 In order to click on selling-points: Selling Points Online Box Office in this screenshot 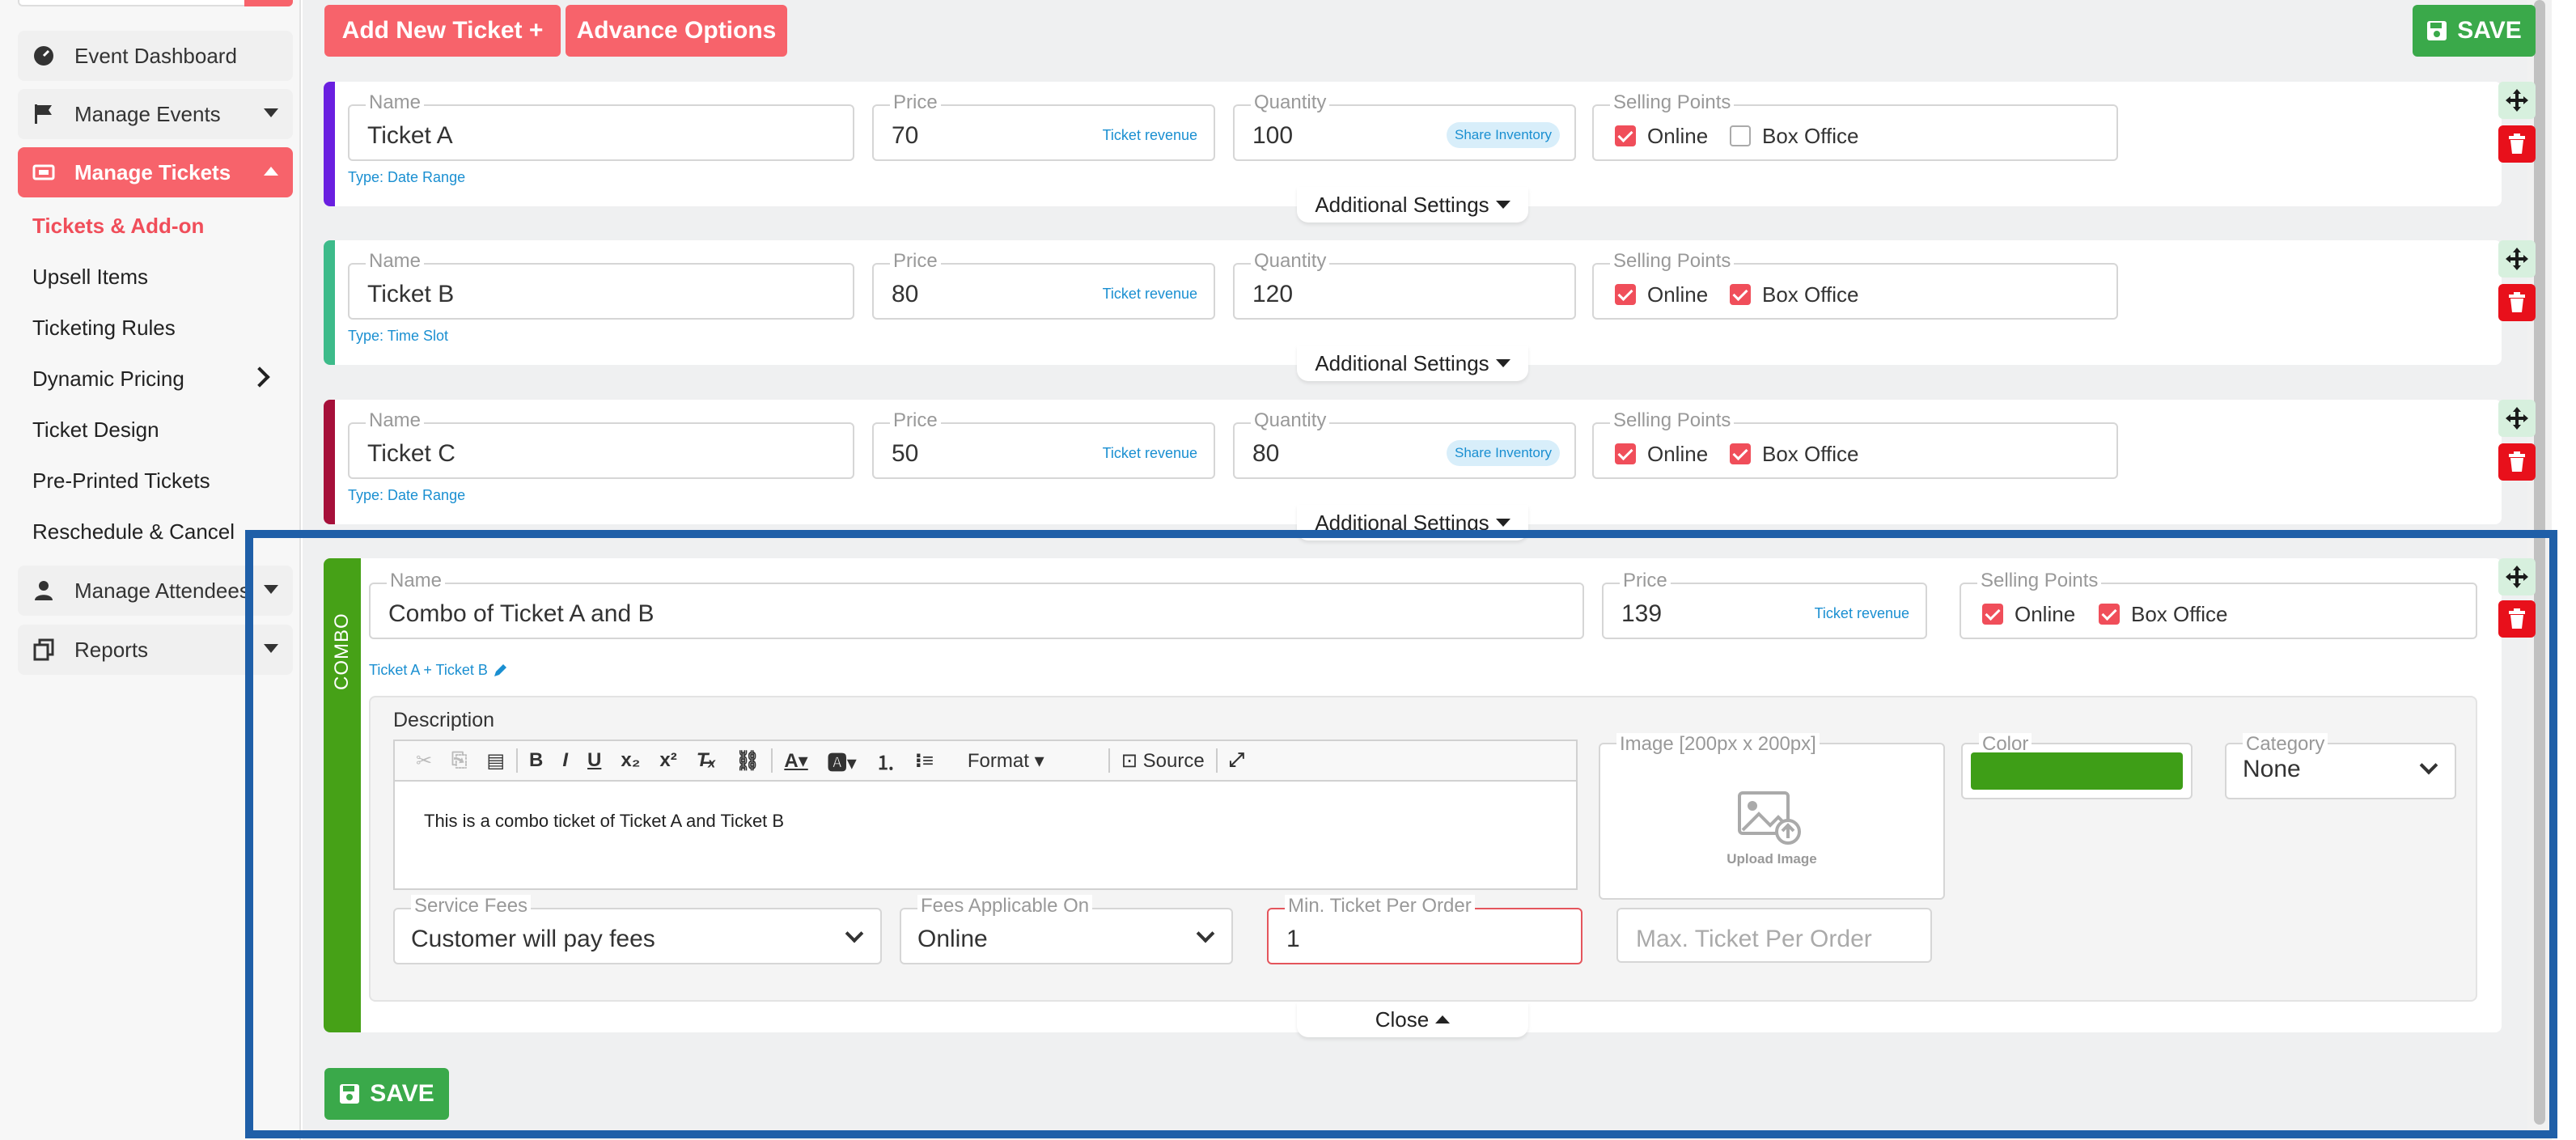, I will do `click(1855, 285)`.